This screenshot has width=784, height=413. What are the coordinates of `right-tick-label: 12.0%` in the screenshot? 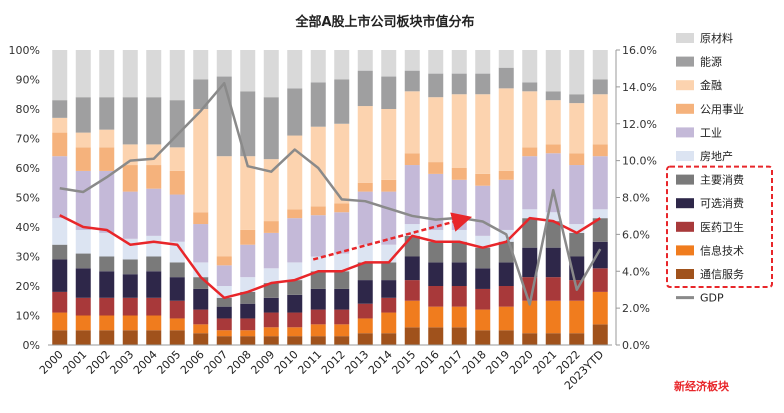 It's located at (639, 124).